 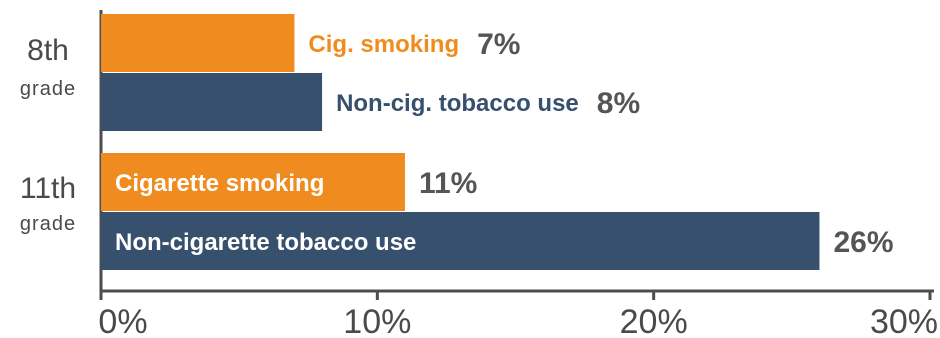 I want to click on x-tick-label: 30%, so click(x=904, y=320).